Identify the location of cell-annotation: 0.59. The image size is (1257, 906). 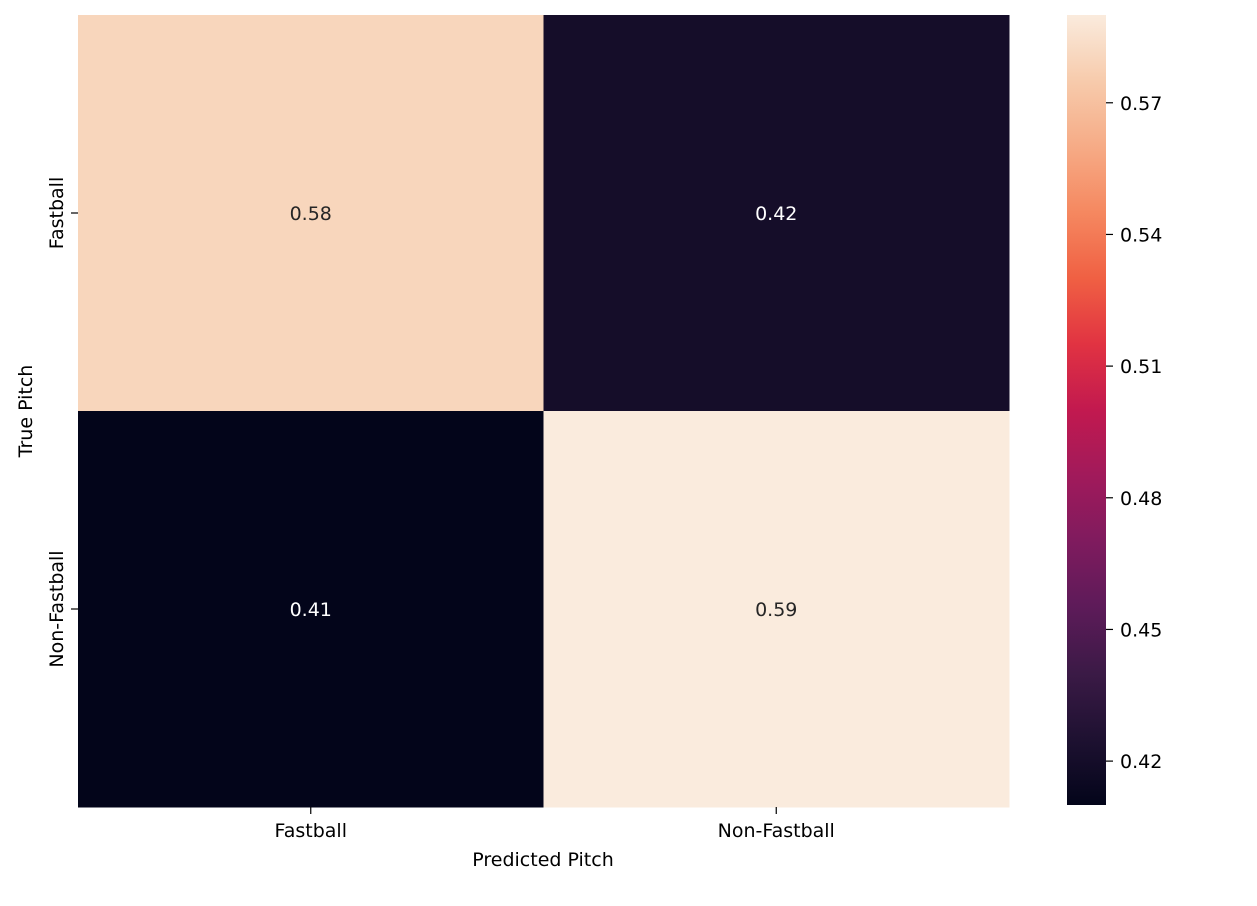
(776, 610).